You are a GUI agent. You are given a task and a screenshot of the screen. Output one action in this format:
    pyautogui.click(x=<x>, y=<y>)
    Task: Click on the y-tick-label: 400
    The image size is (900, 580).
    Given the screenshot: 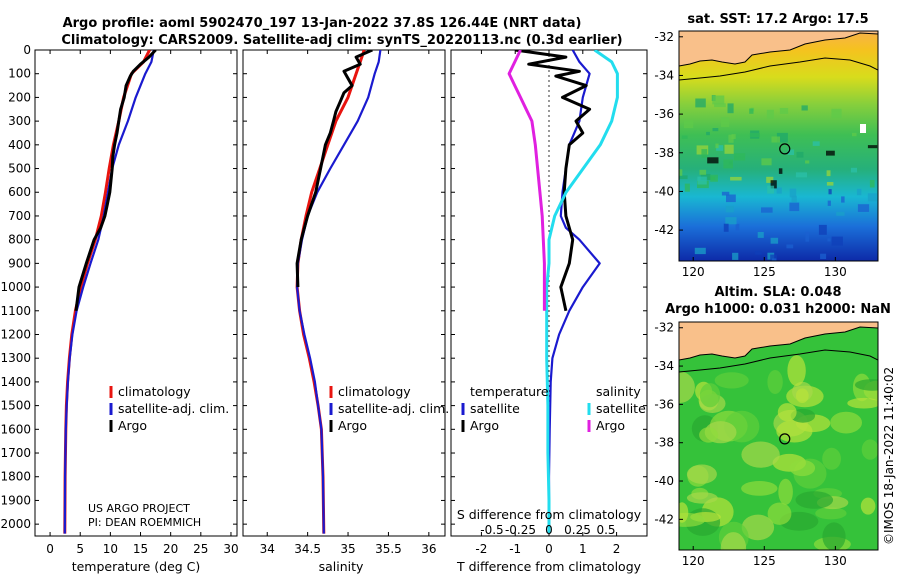 What is the action you would take?
    pyautogui.click(x=19, y=145)
    